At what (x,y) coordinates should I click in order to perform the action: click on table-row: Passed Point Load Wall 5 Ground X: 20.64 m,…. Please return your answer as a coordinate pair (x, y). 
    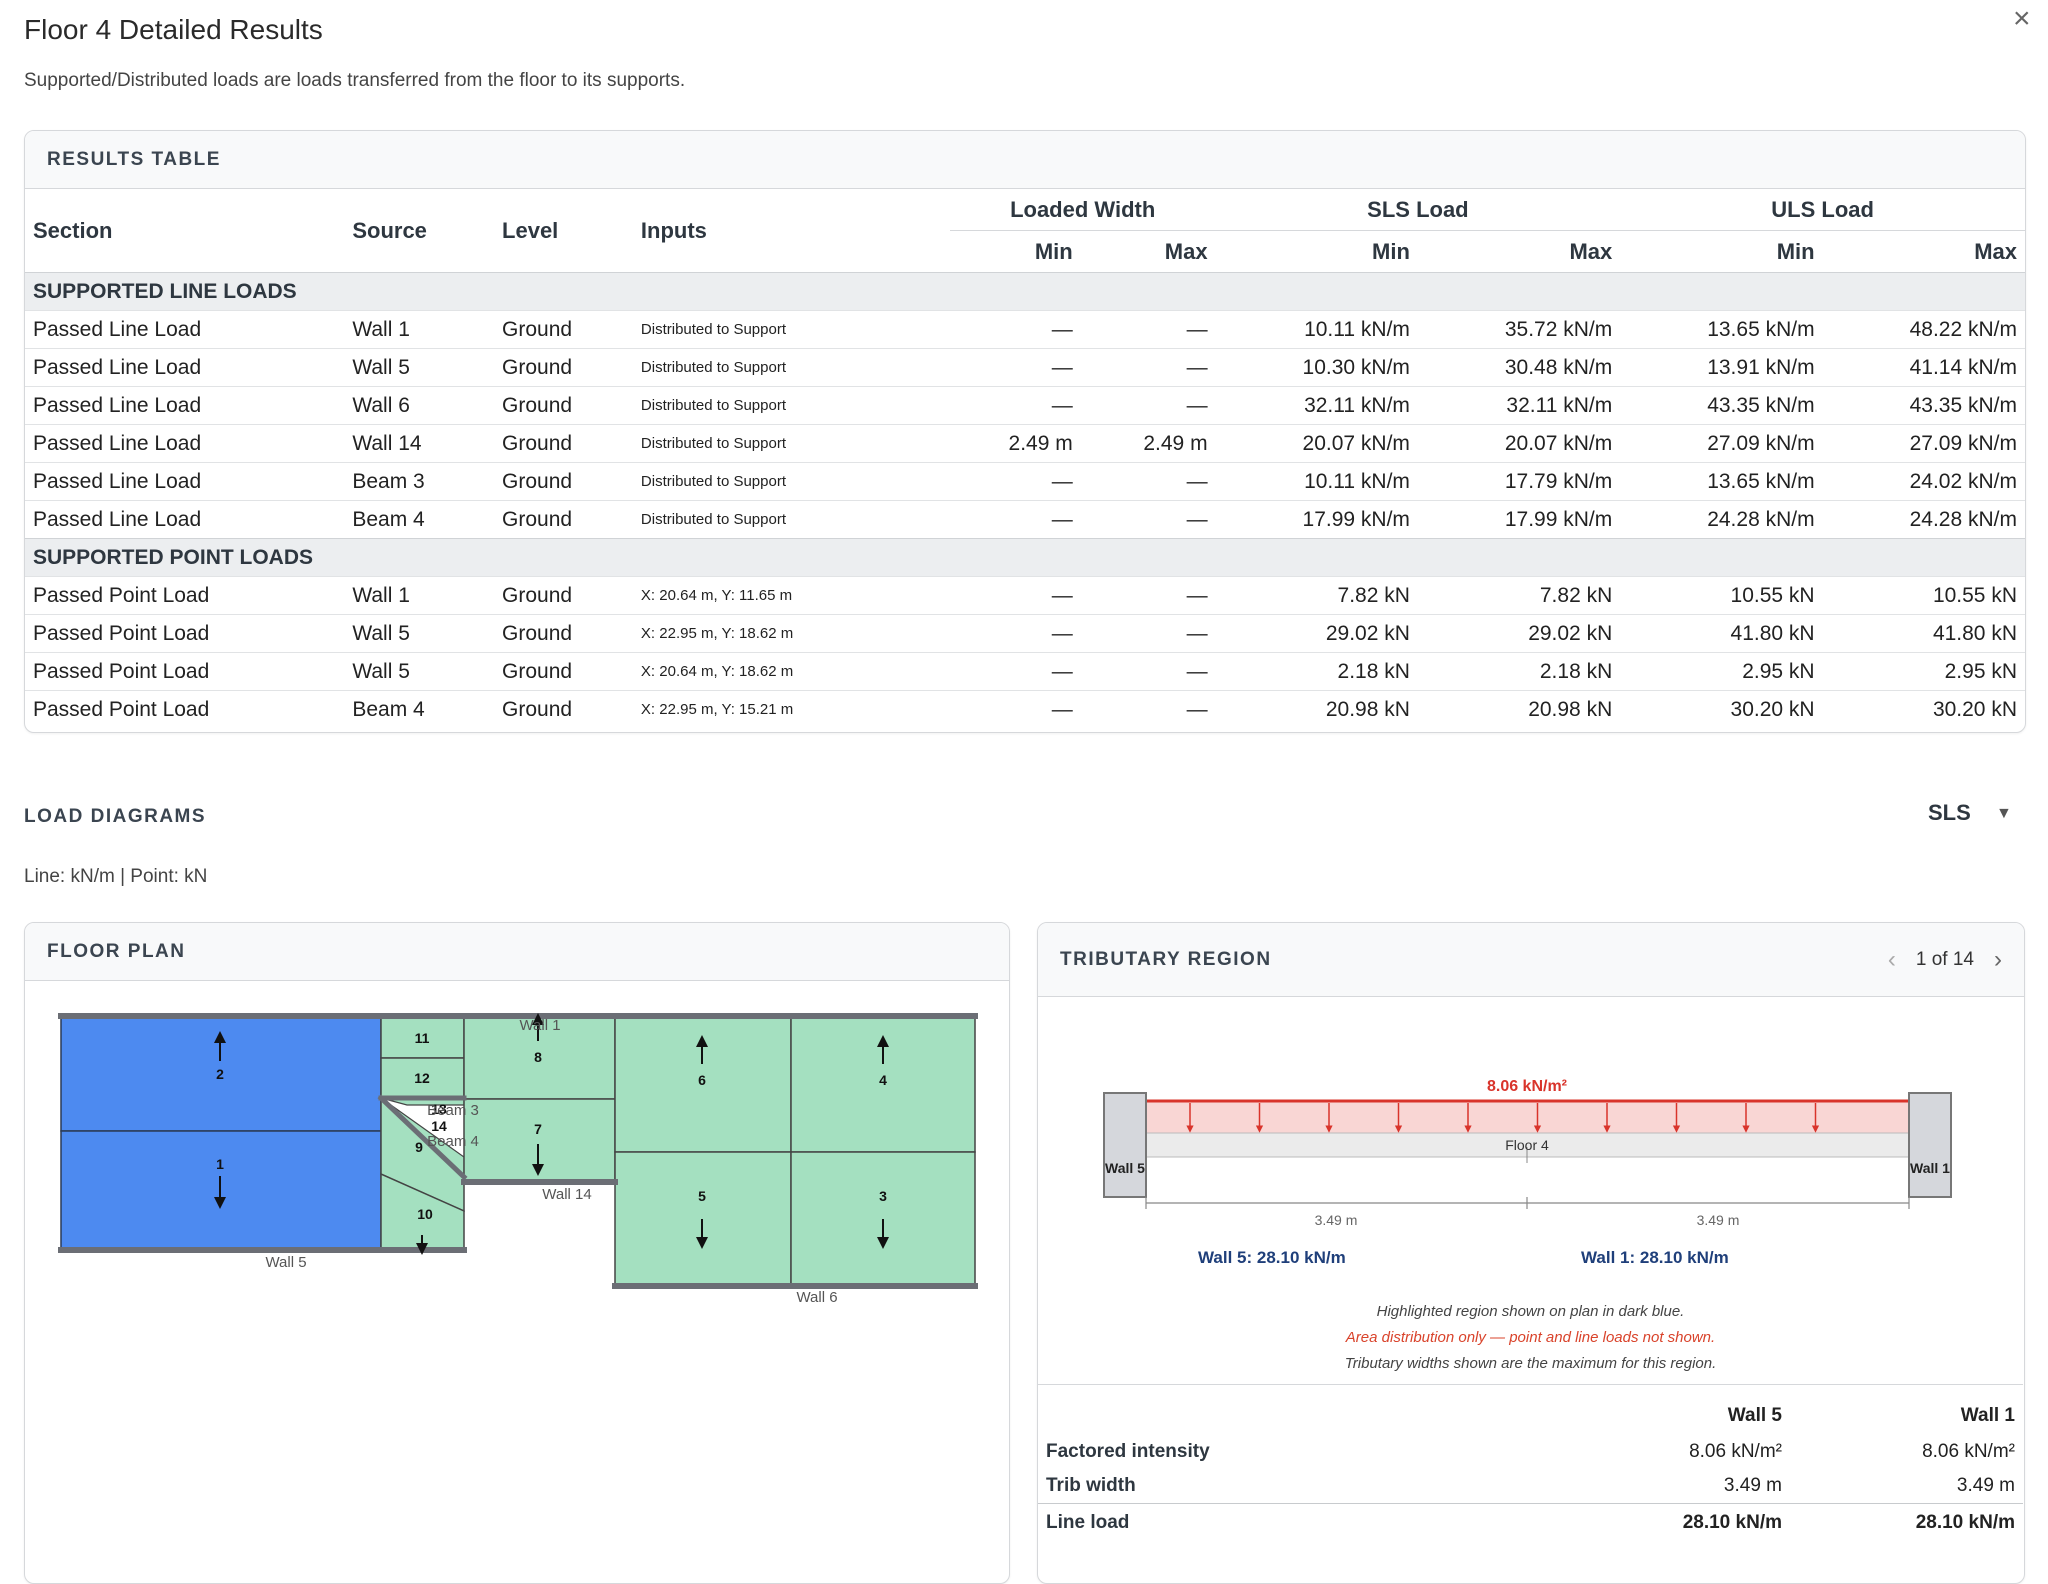
    Looking at the image, I should click on (1025, 671).